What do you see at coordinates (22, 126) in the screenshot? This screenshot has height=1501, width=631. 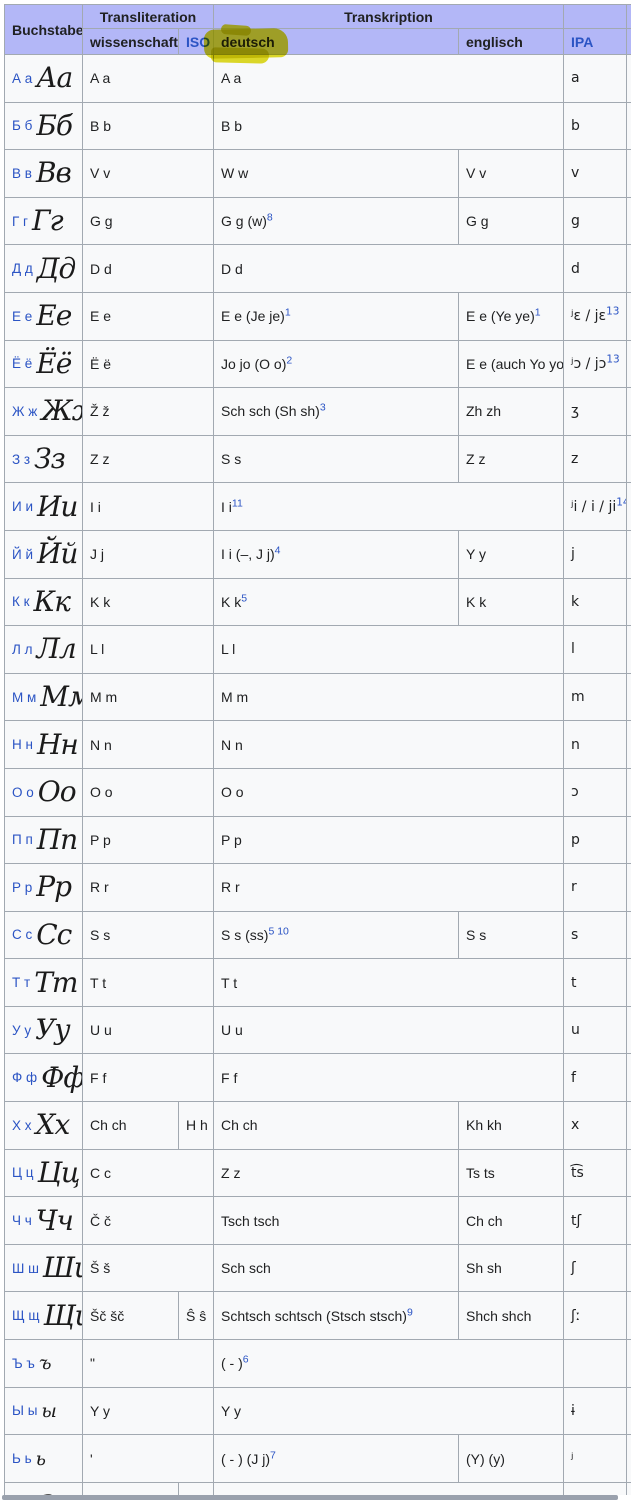 I see `letter-link: Б б` at bounding box center [22, 126].